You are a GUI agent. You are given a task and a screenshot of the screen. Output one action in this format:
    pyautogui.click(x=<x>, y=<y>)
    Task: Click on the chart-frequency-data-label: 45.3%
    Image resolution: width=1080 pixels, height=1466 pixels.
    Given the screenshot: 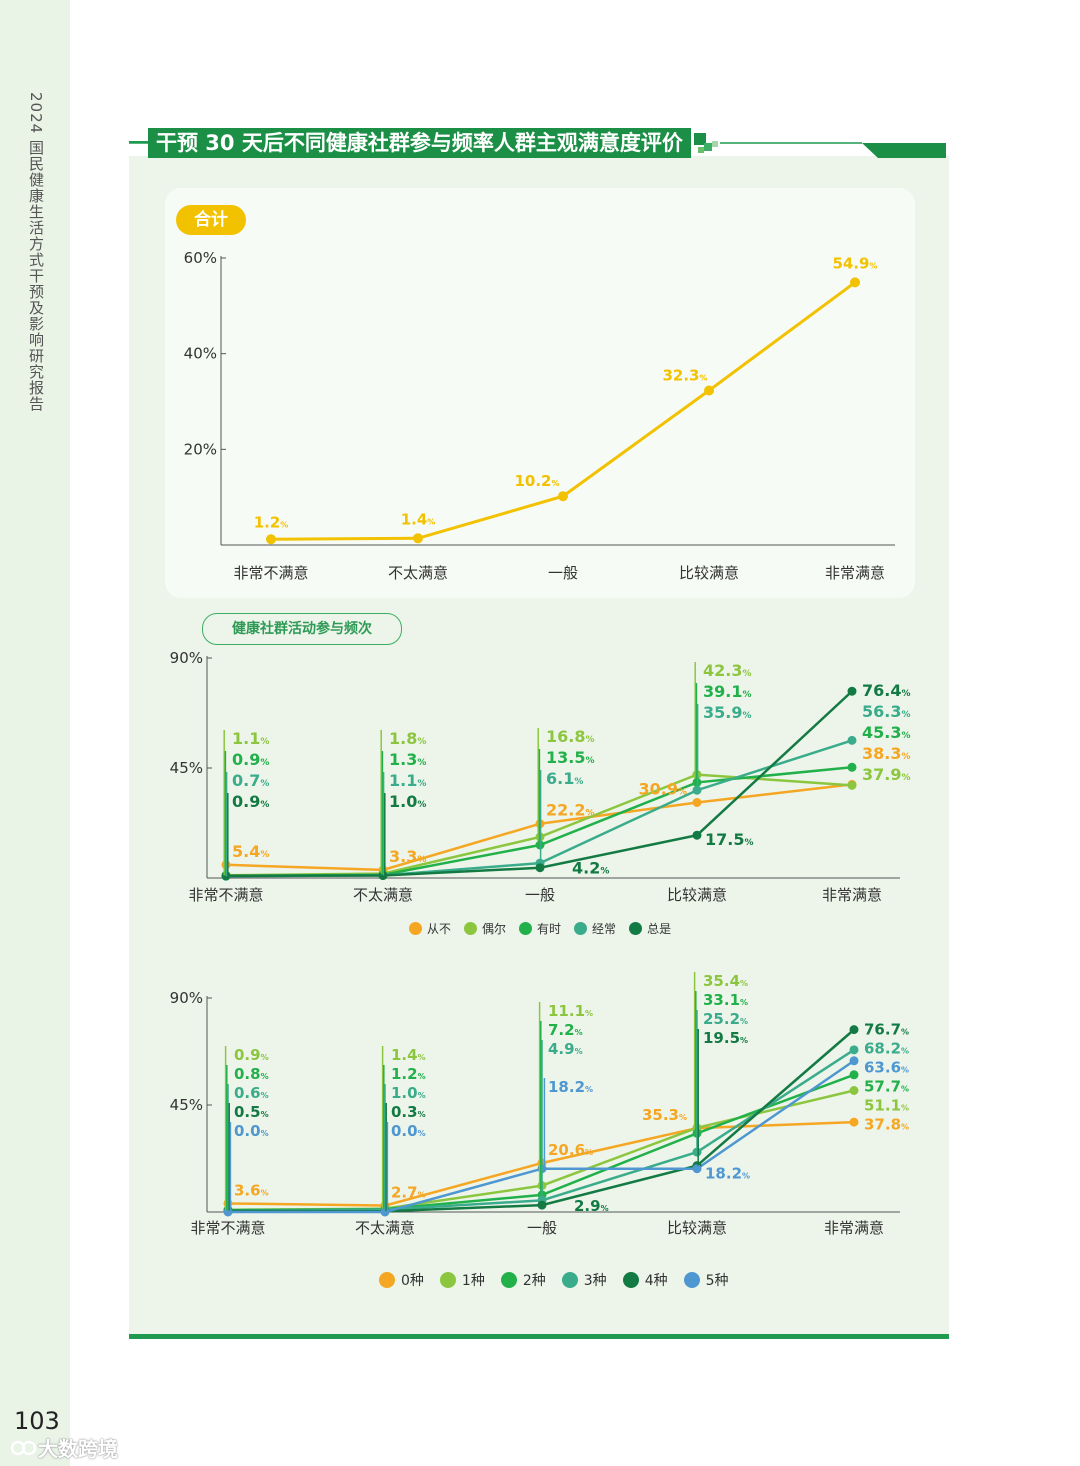 What is the action you would take?
    pyautogui.click(x=886, y=732)
    